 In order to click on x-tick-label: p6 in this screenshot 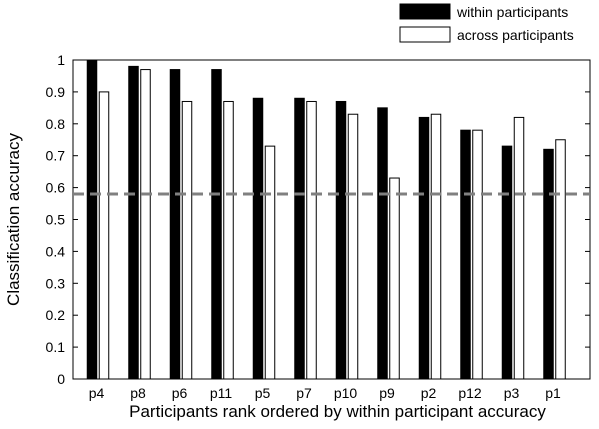, I will do `click(180, 393)`.